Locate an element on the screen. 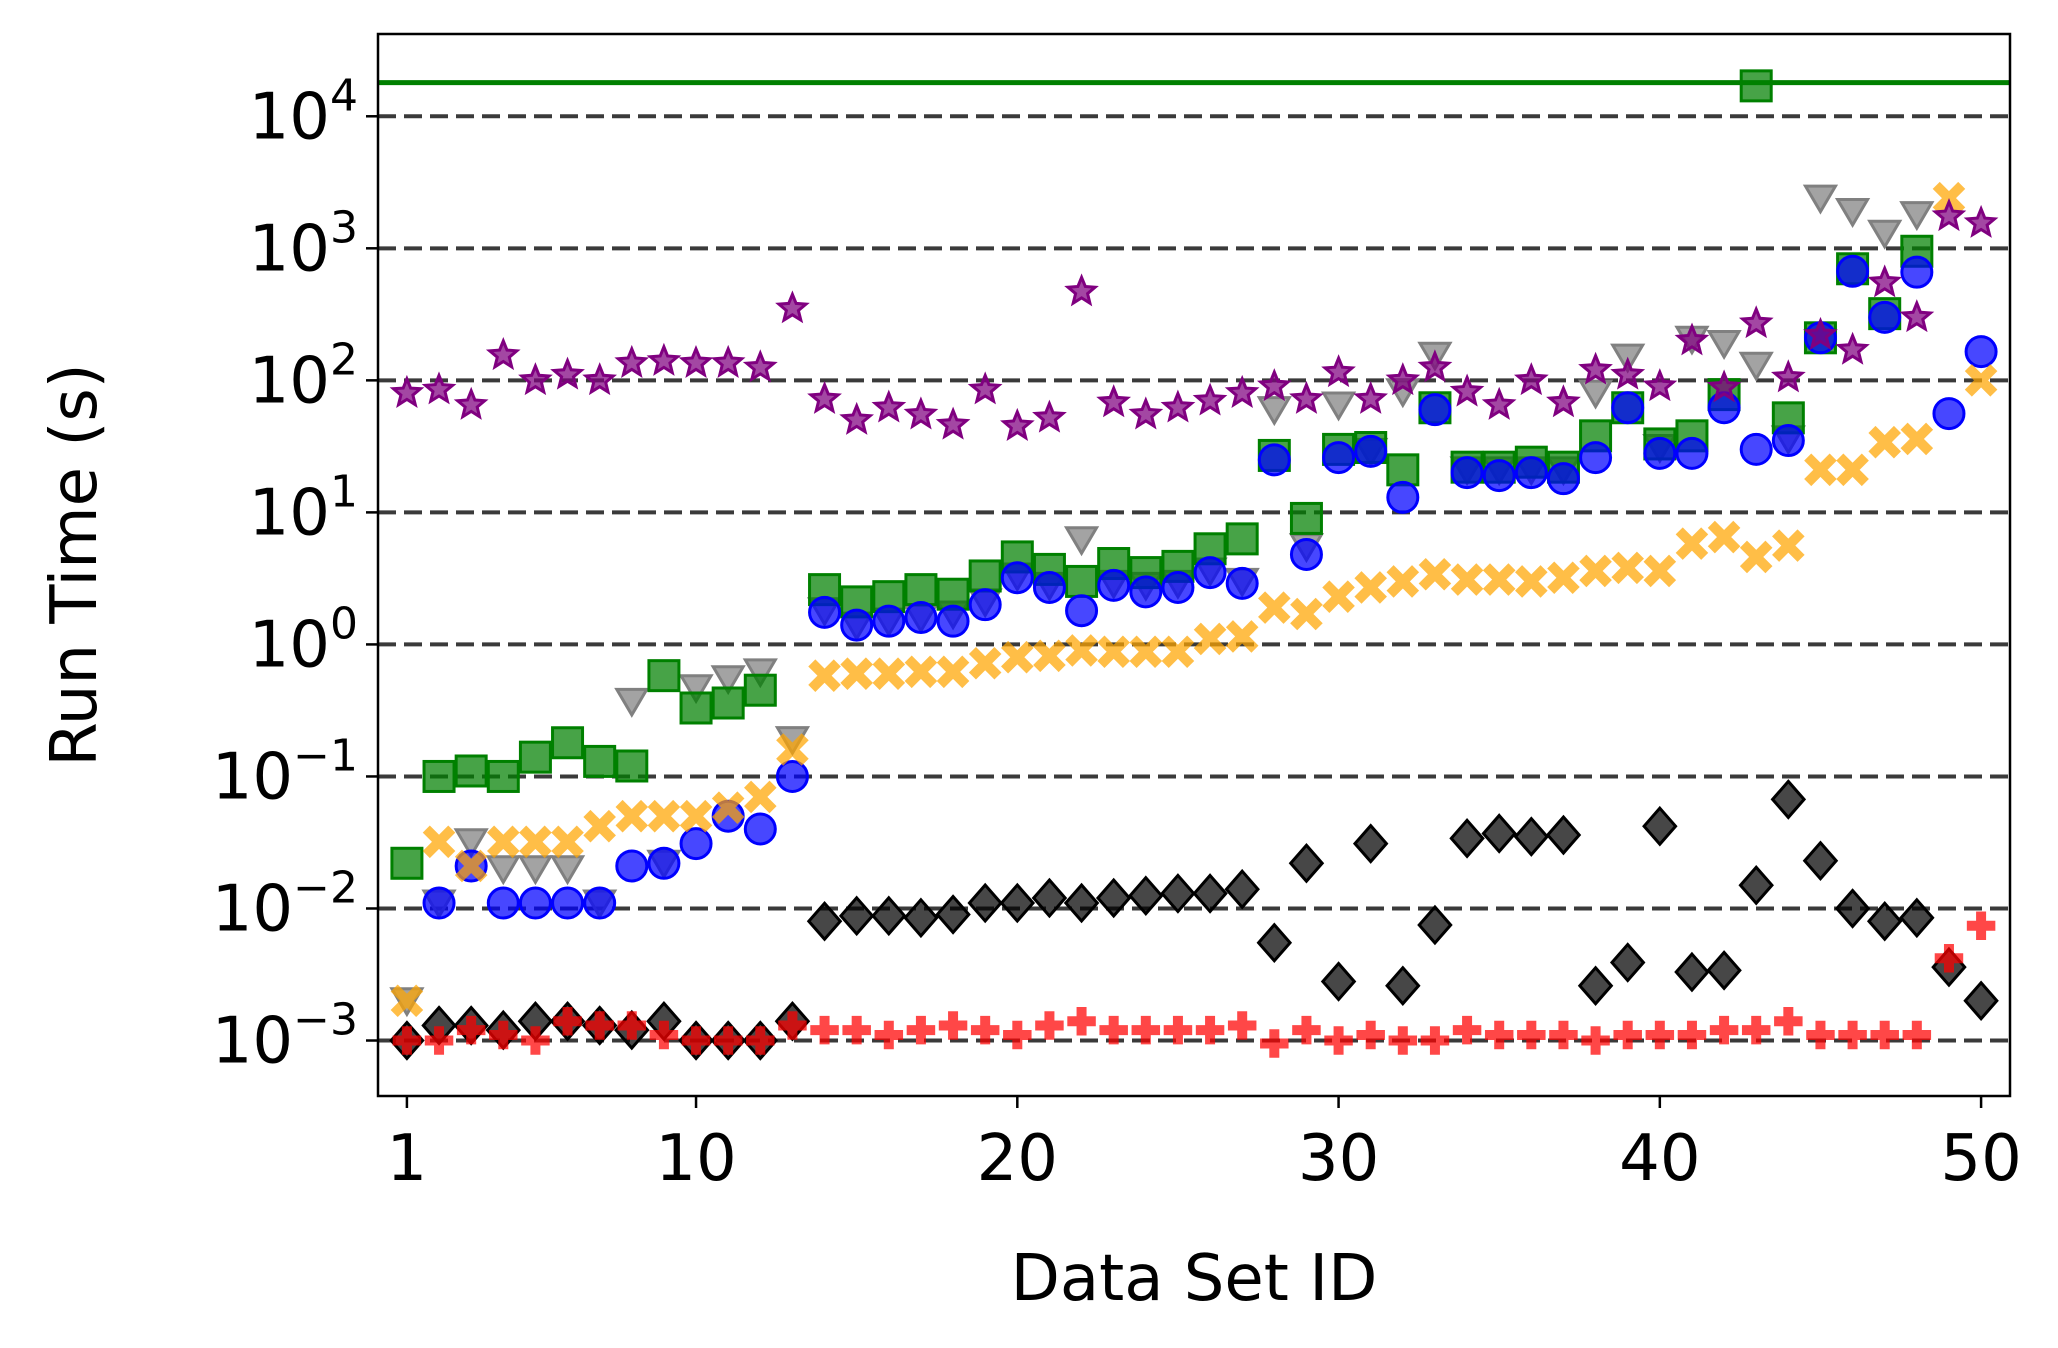 The width and height of the screenshot is (2058, 1348). x-tick-label: 30 is located at coordinates (1338, 1159).